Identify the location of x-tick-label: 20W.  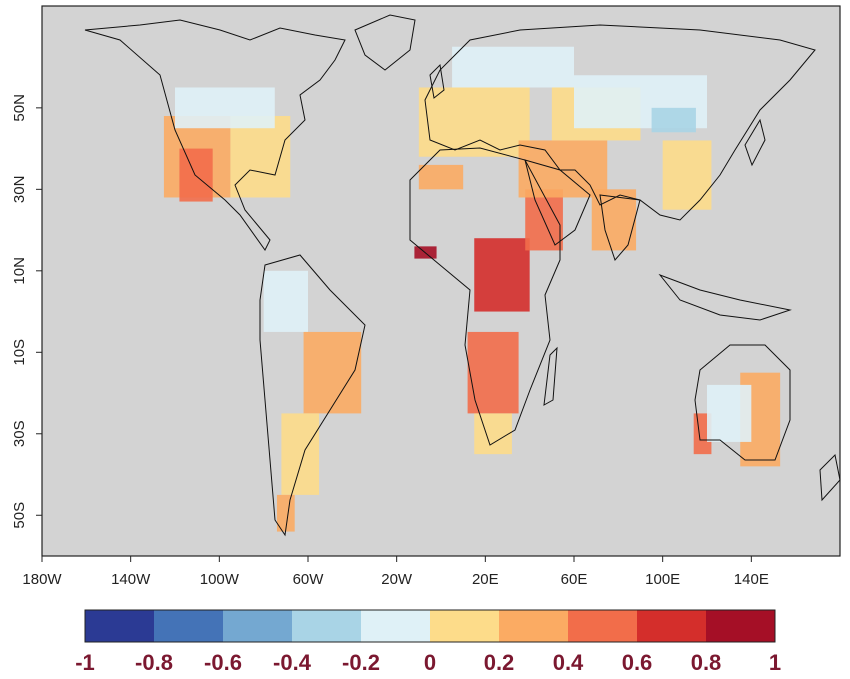
(397, 579).